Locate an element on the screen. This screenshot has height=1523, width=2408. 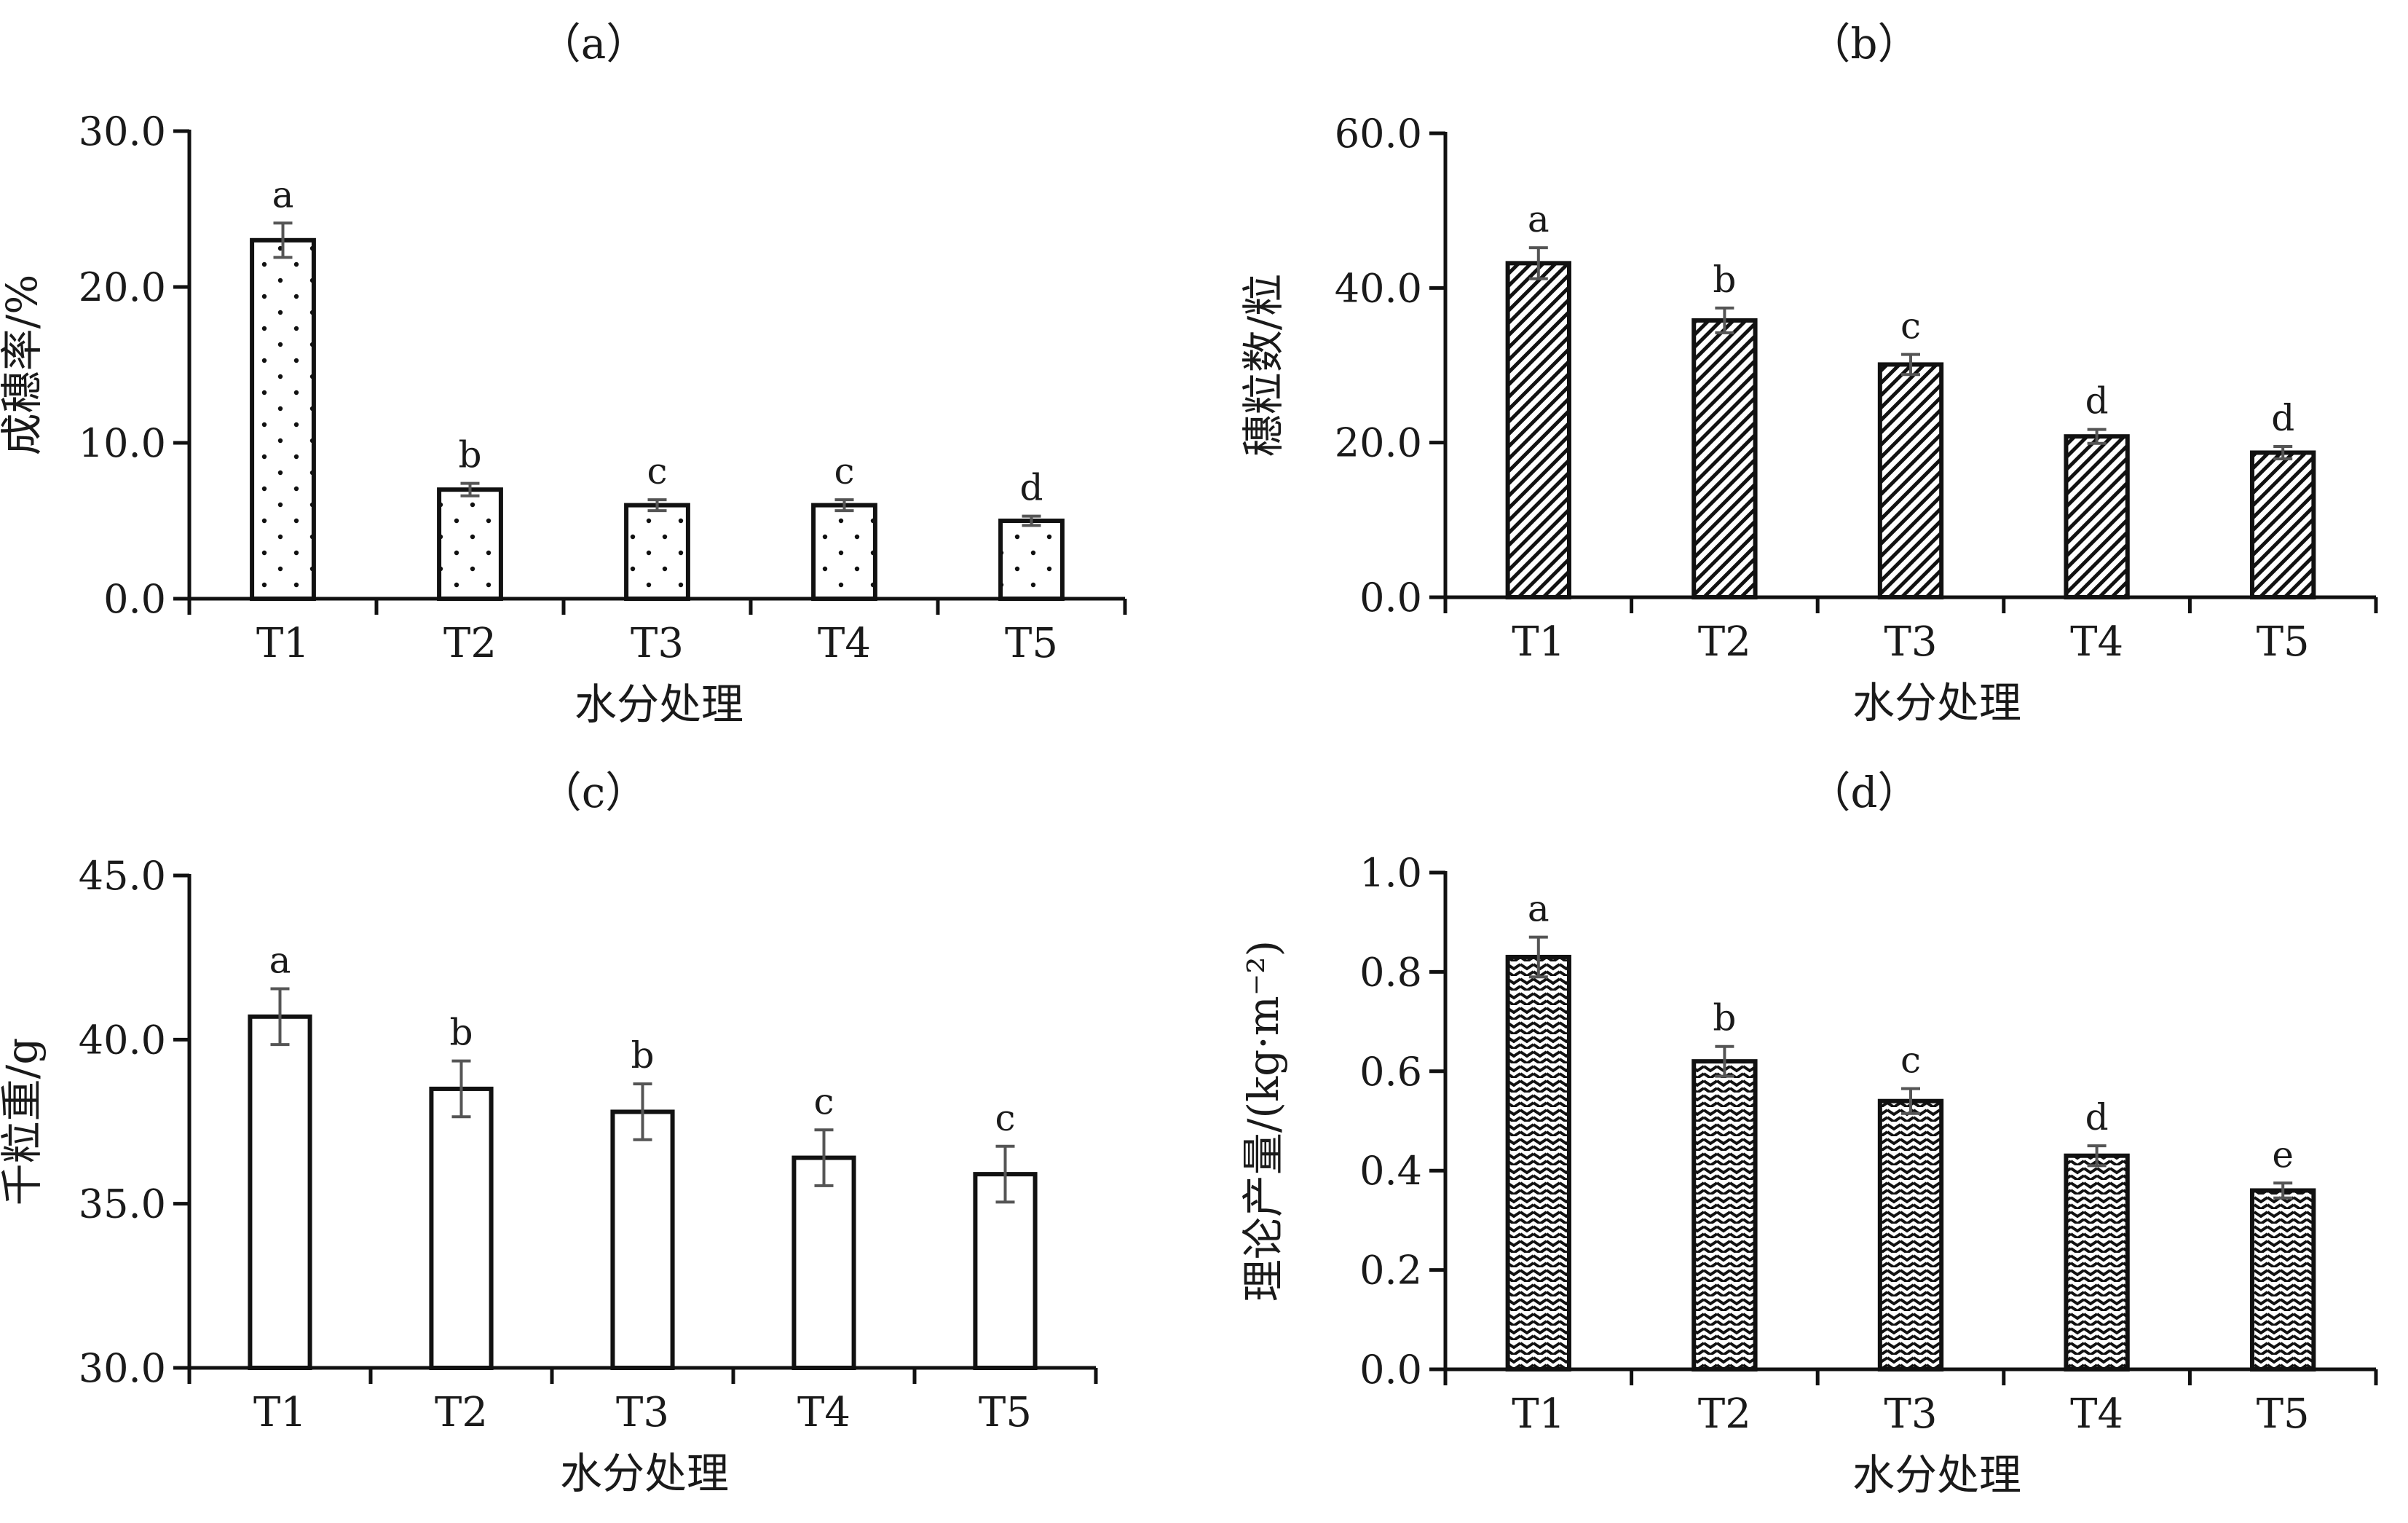
y-axis-title: 穗粒数/粒 is located at coordinates (1263, 365).